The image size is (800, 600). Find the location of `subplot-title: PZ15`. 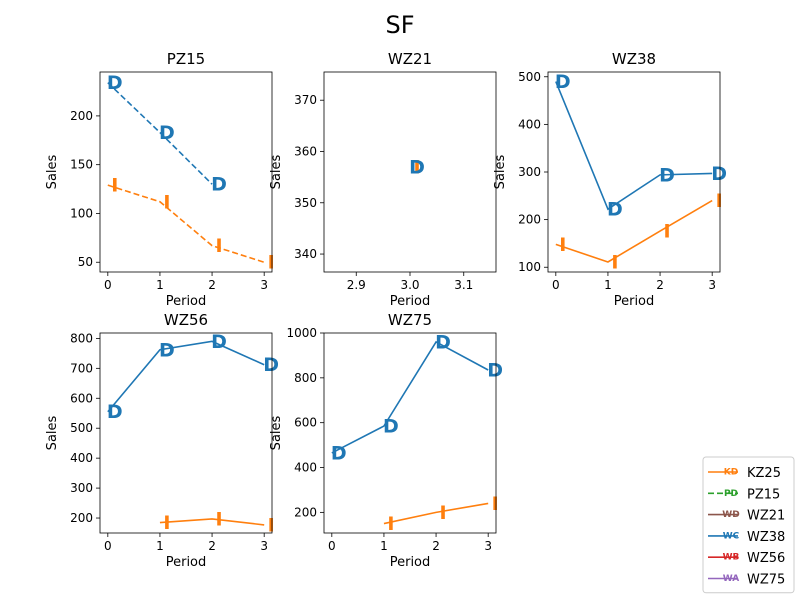

subplot-title: PZ15 is located at coordinates (186, 59).